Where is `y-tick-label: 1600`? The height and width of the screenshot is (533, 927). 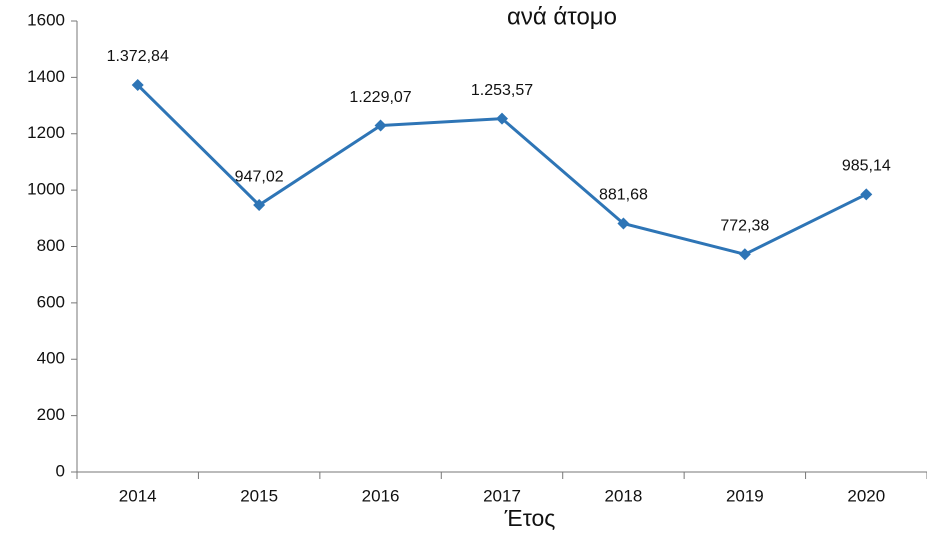 y-tick-label: 1600 is located at coordinates (46, 19).